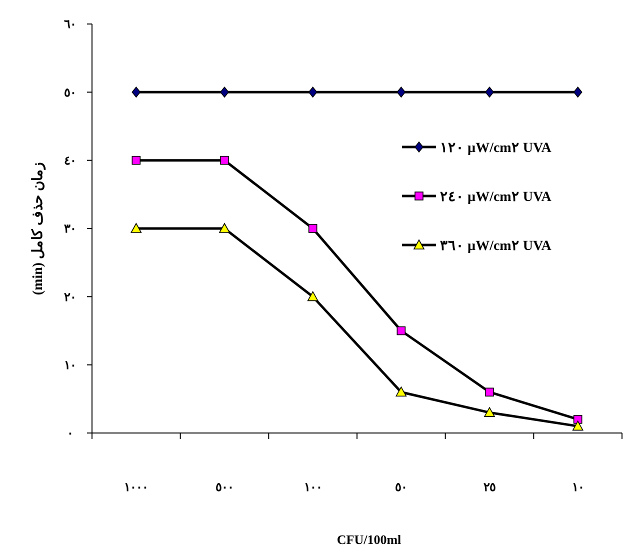 The width and height of the screenshot is (631, 551). I want to click on x-tick-label: ١٠٠, so click(313, 487).